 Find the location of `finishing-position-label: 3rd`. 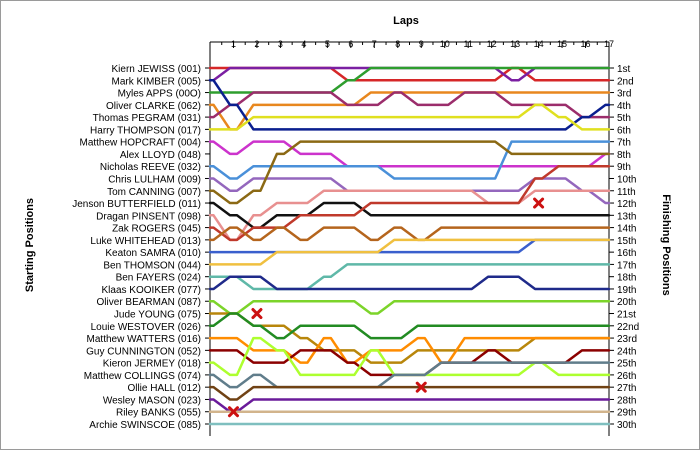

finishing-position-label: 3rd is located at coordinates (624, 94).